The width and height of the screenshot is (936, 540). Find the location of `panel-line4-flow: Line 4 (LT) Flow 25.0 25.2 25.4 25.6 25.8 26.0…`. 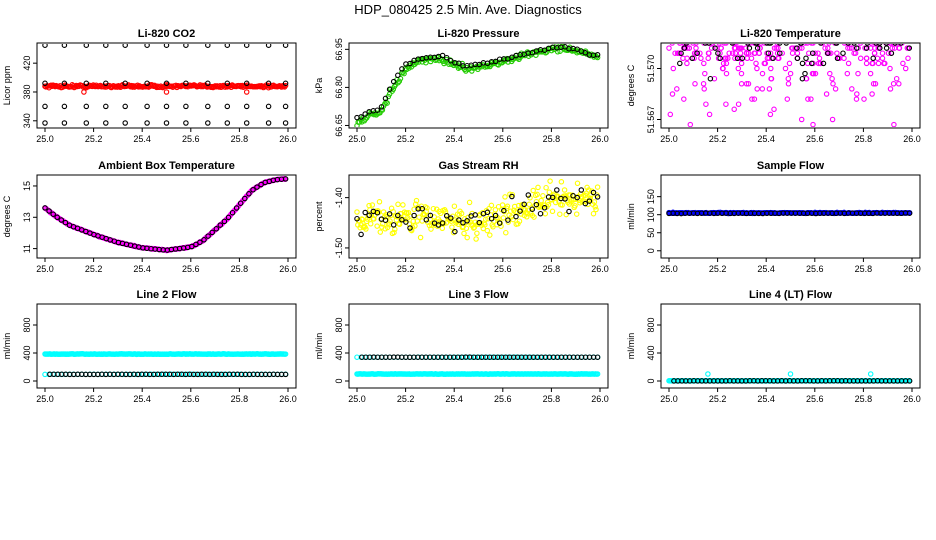

panel-line4-flow: Line 4 (LT) Flow 25.0 25.2 25.4 25.6 25.8 26.0… is located at coordinates (773, 346).